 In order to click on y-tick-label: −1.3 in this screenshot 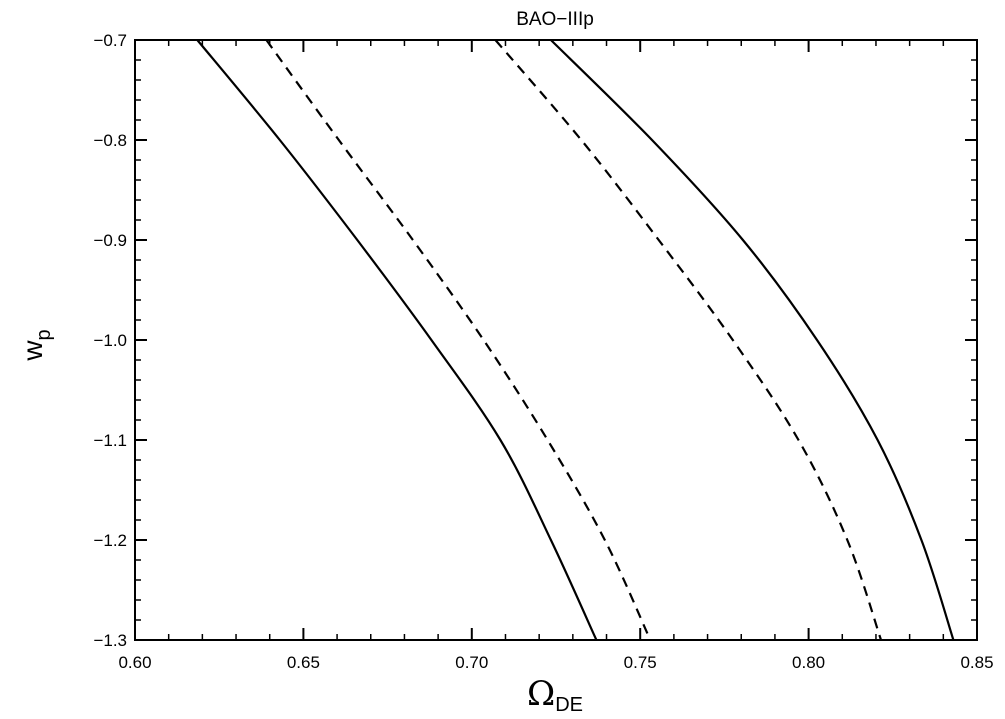, I will do `click(110, 640)`.